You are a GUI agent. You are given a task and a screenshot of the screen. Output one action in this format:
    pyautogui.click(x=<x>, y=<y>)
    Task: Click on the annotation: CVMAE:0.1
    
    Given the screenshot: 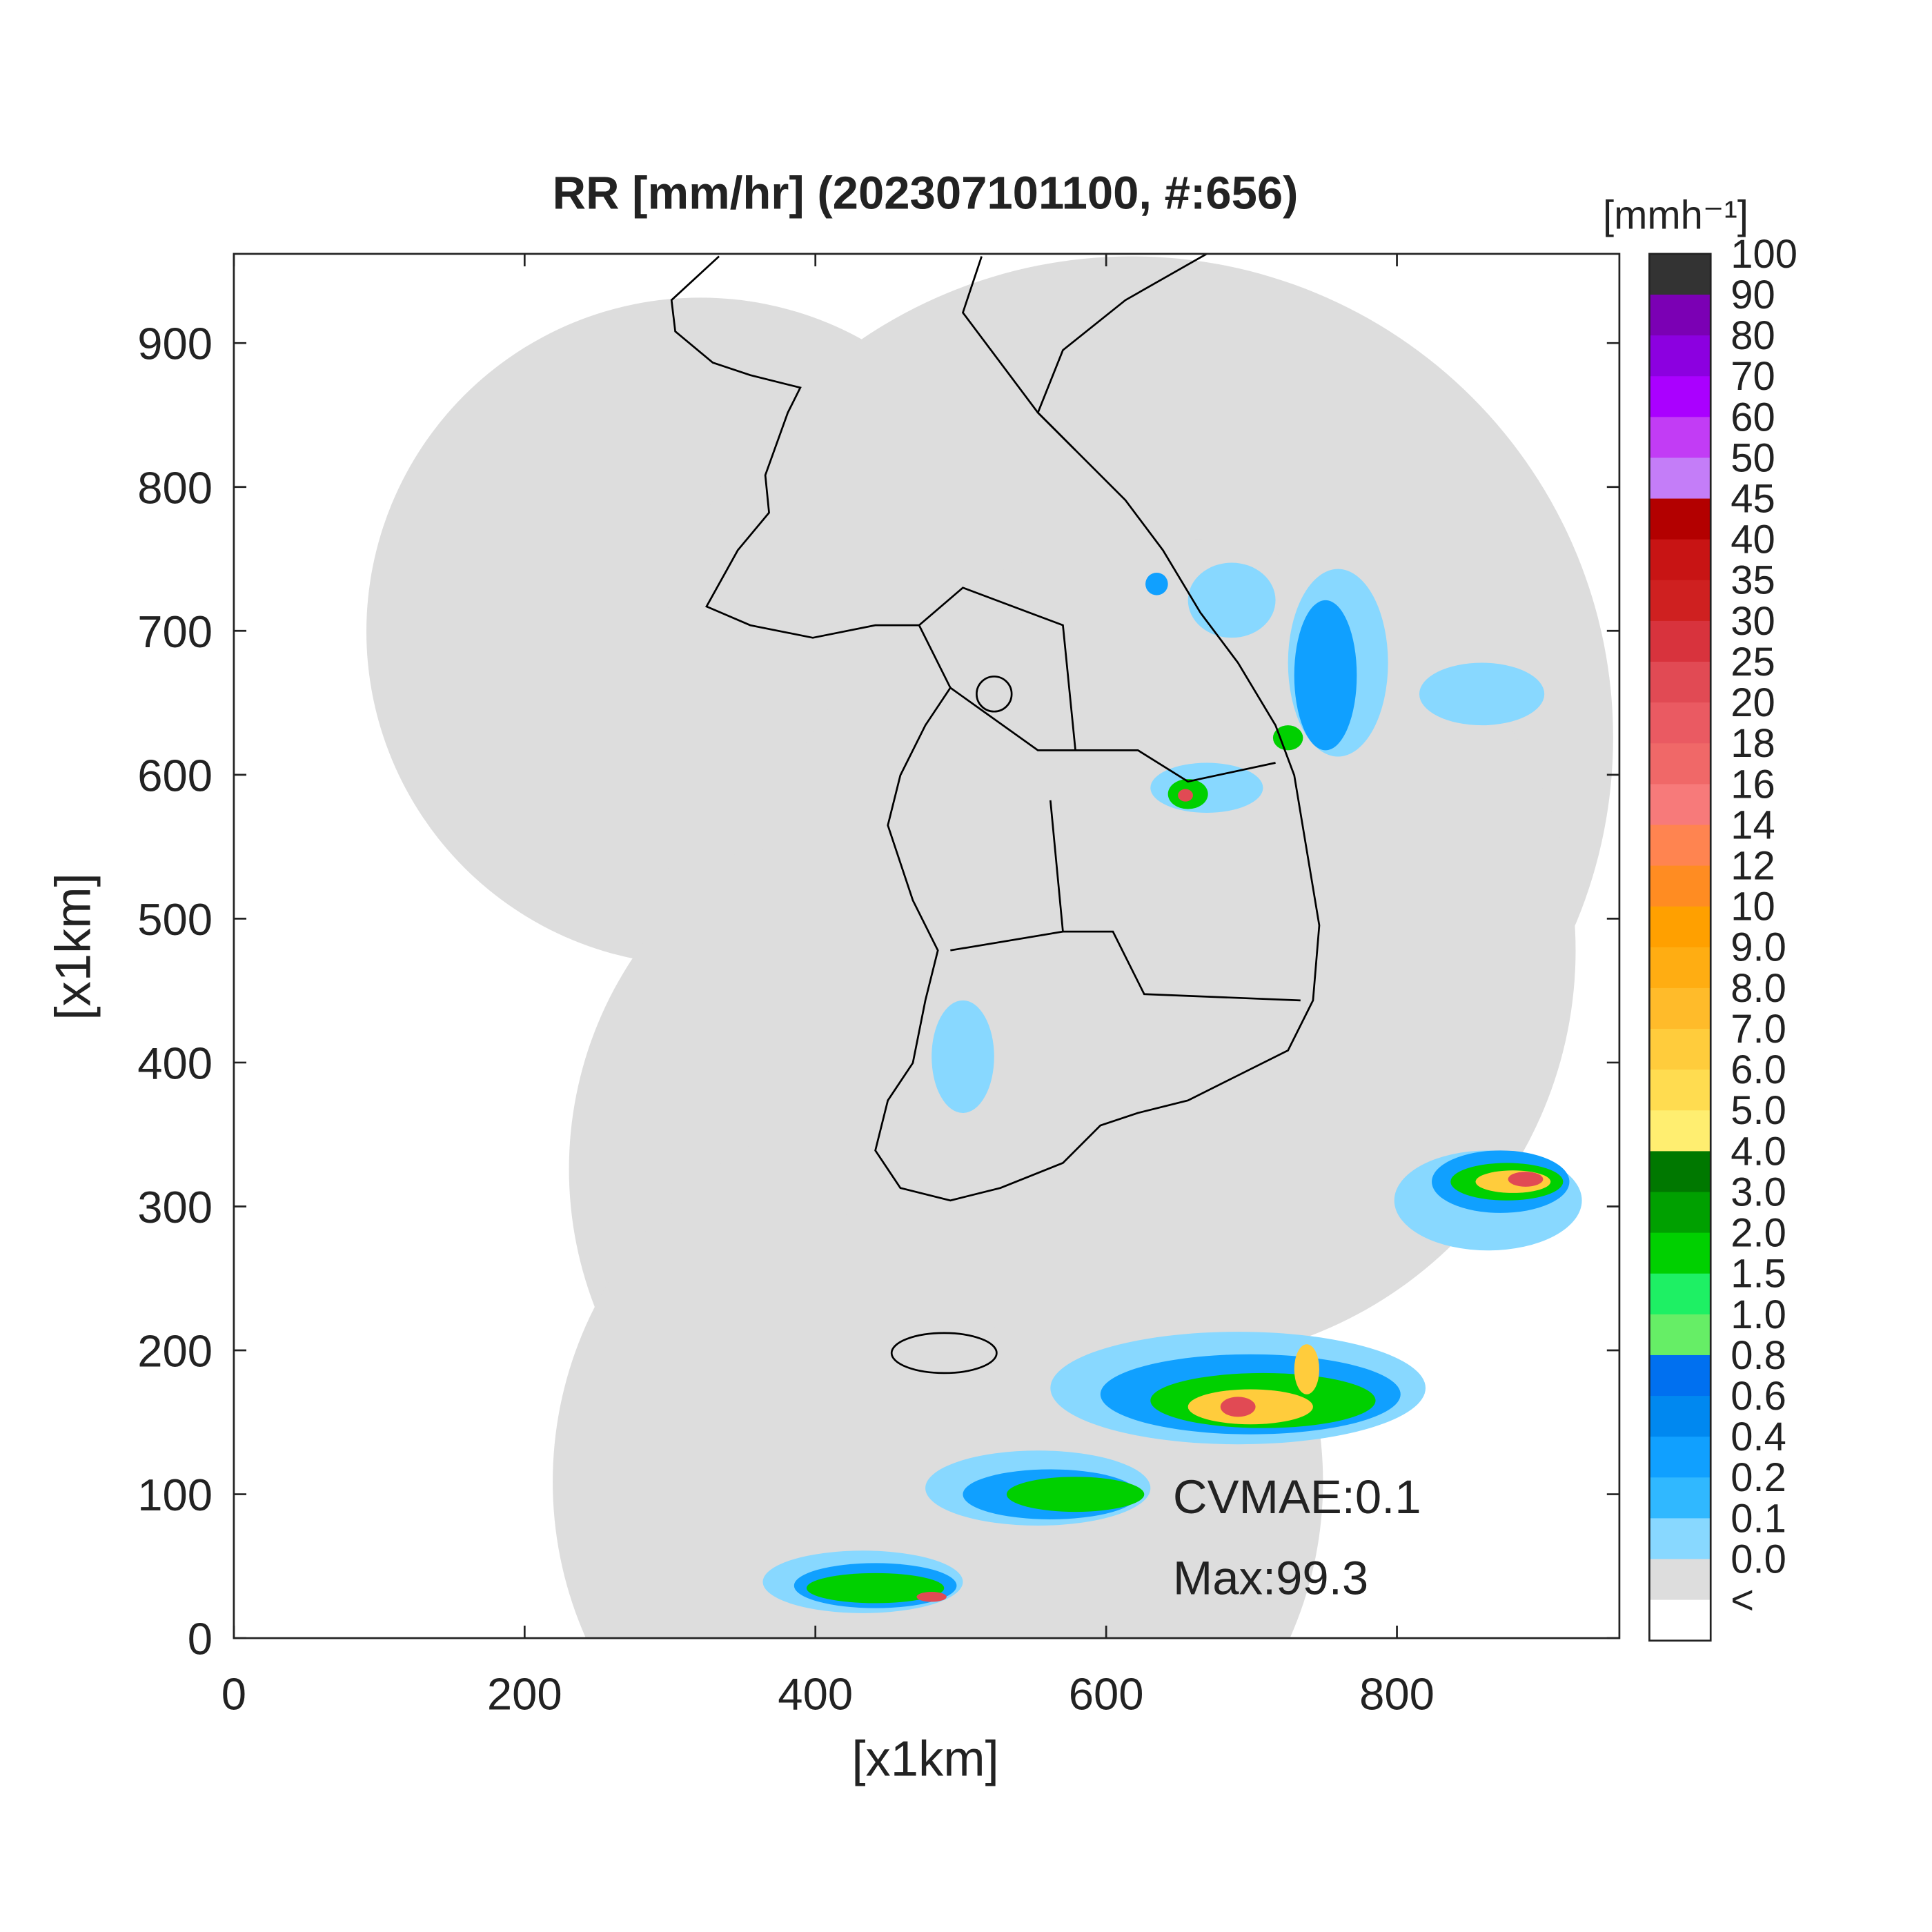 What is the action you would take?
    pyautogui.click(x=1297, y=1497)
    